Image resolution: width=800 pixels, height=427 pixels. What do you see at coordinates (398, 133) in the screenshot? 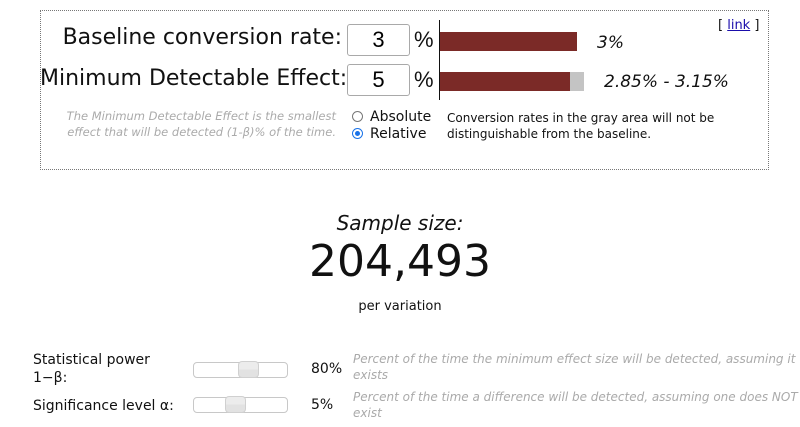
I see `radio-relative-label: Relative` at bounding box center [398, 133].